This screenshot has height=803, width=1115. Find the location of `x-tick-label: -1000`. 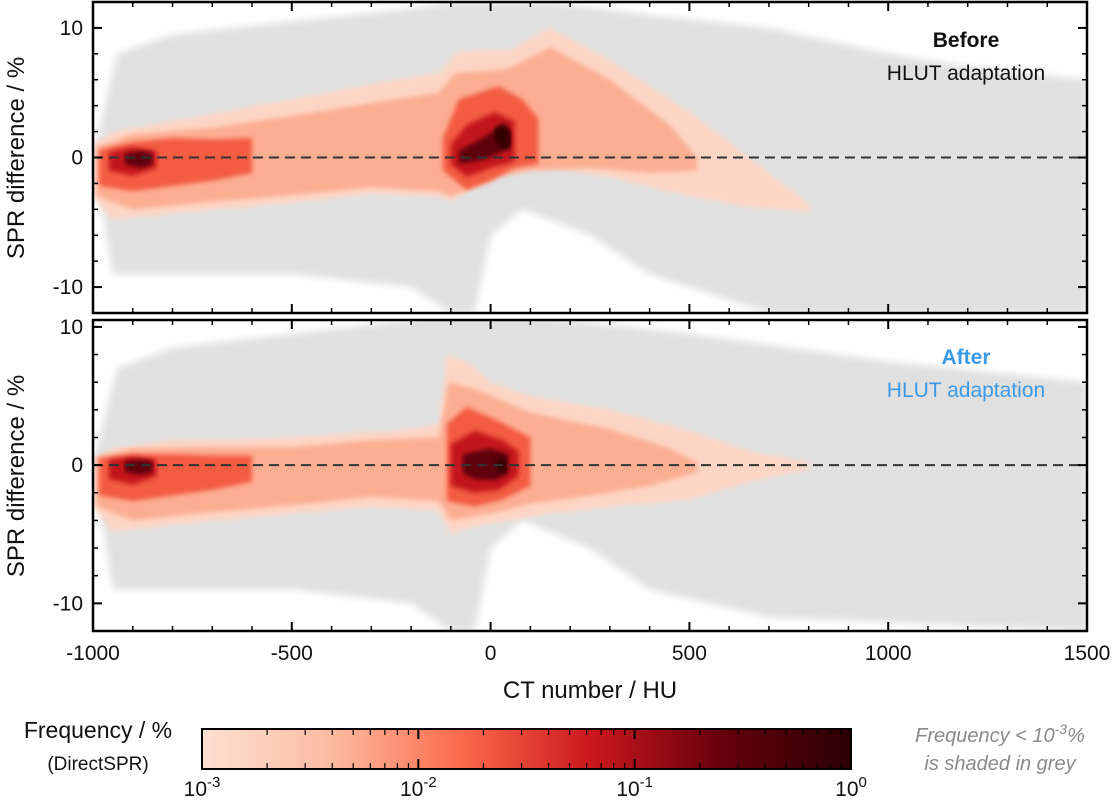

x-tick-label: -1000 is located at coordinates (93, 653).